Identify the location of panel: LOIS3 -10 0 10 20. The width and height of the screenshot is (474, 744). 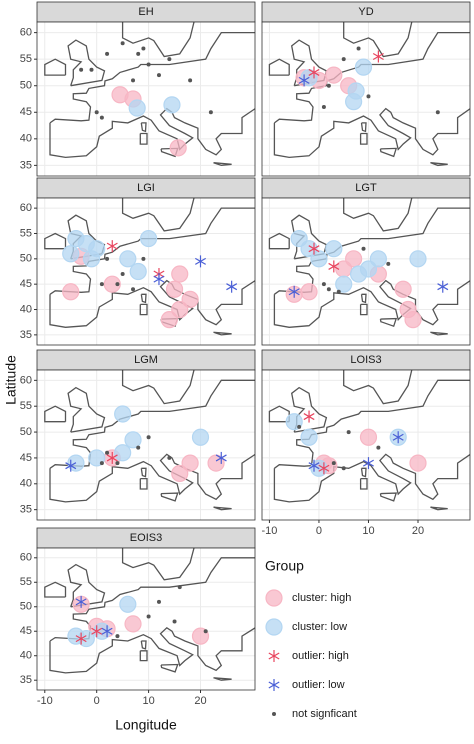
(366, 443).